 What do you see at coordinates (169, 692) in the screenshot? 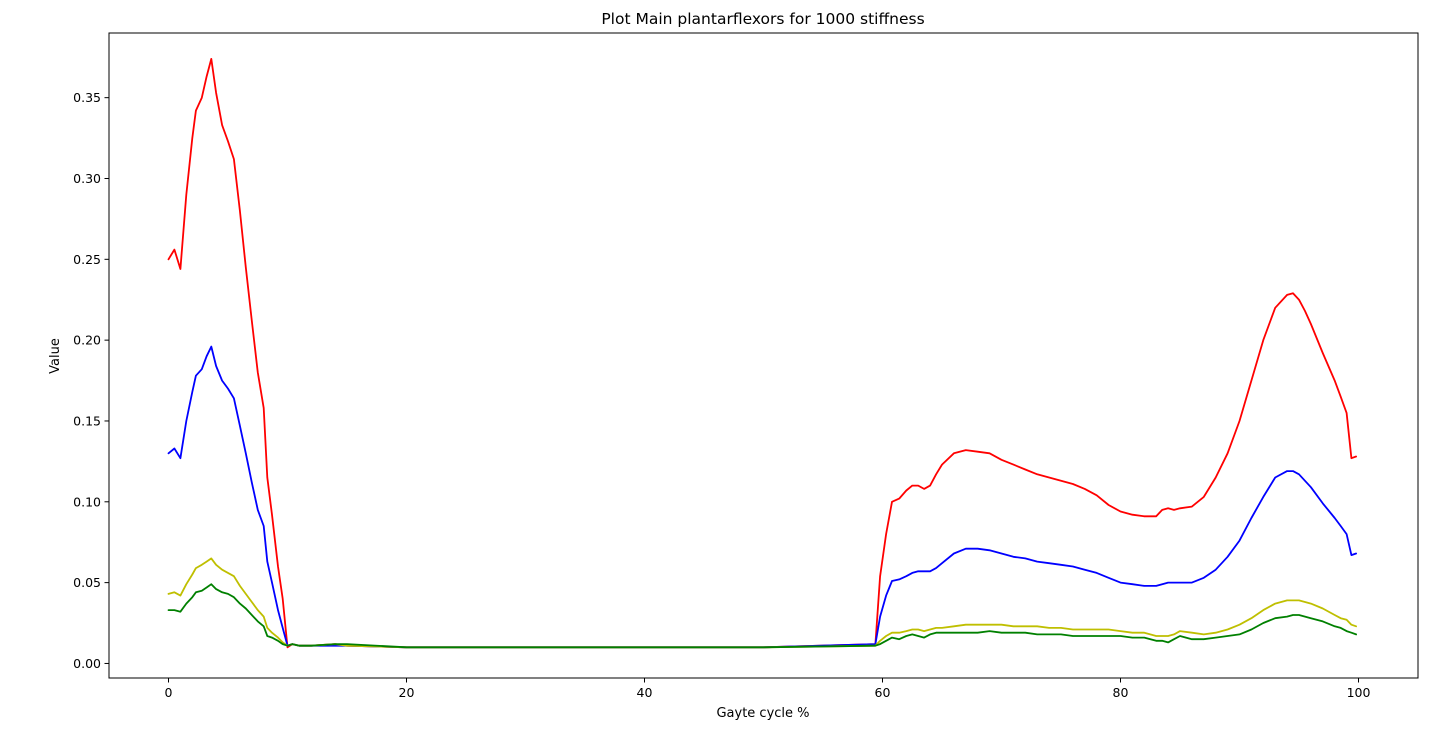
I see `x-tick-label: 0` at bounding box center [169, 692].